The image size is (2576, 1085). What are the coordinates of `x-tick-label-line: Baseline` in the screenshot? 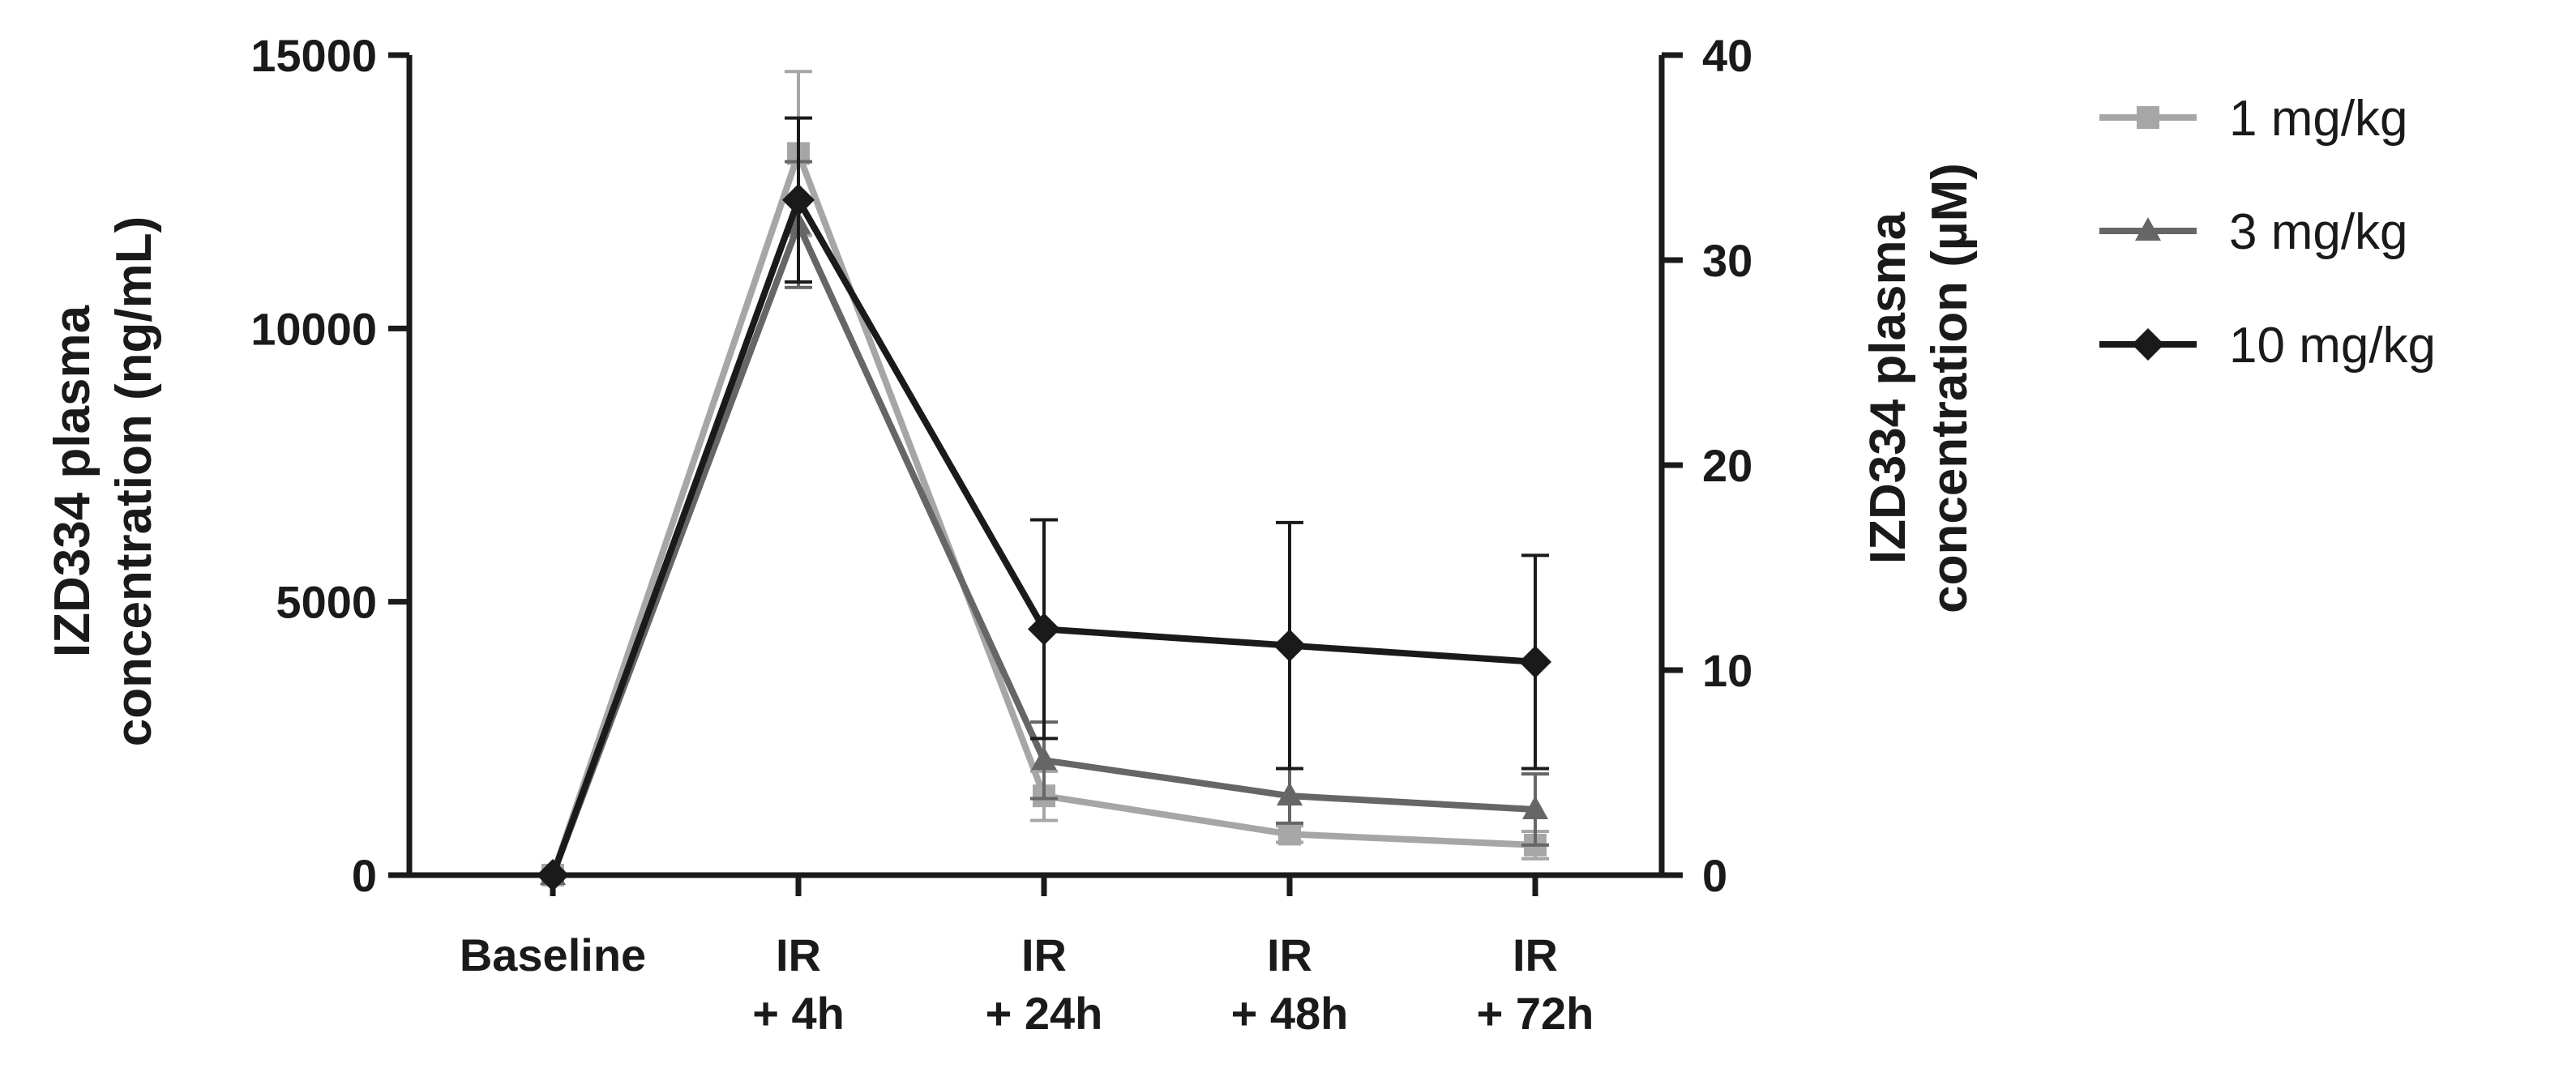 It's located at (553, 954).